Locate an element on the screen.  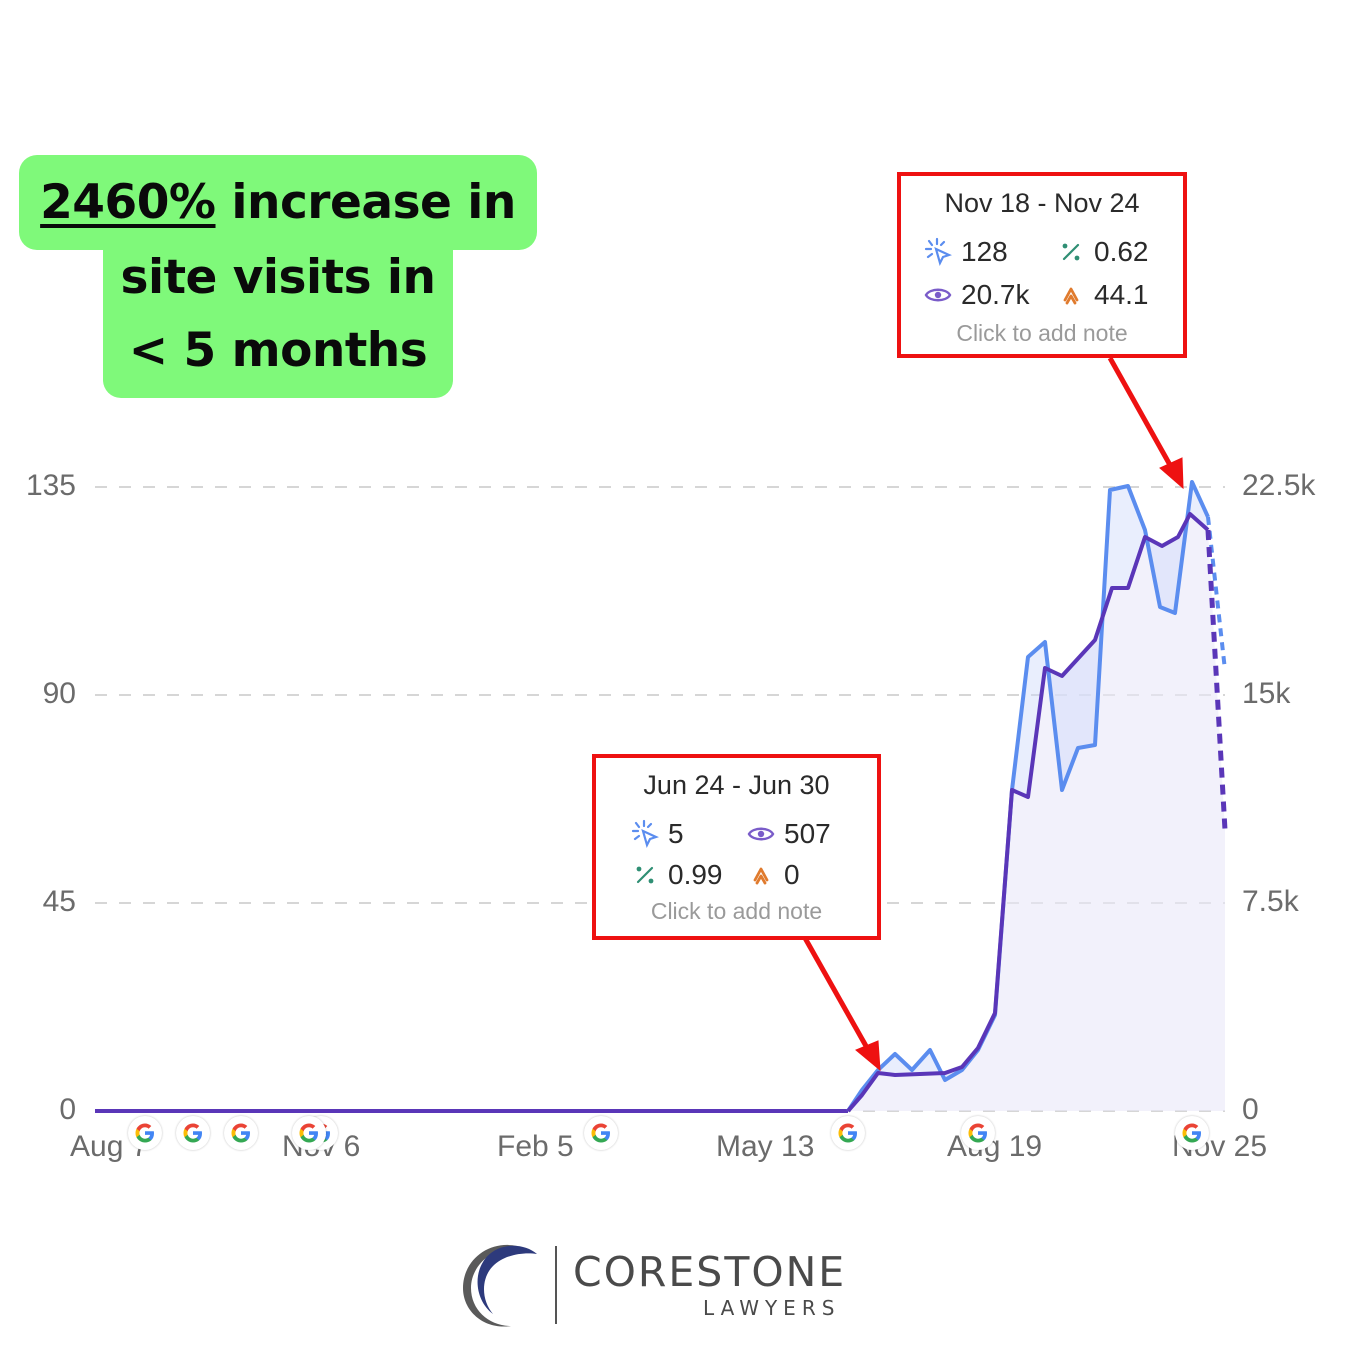
impressions-line is located at coordinates (1028, 812).